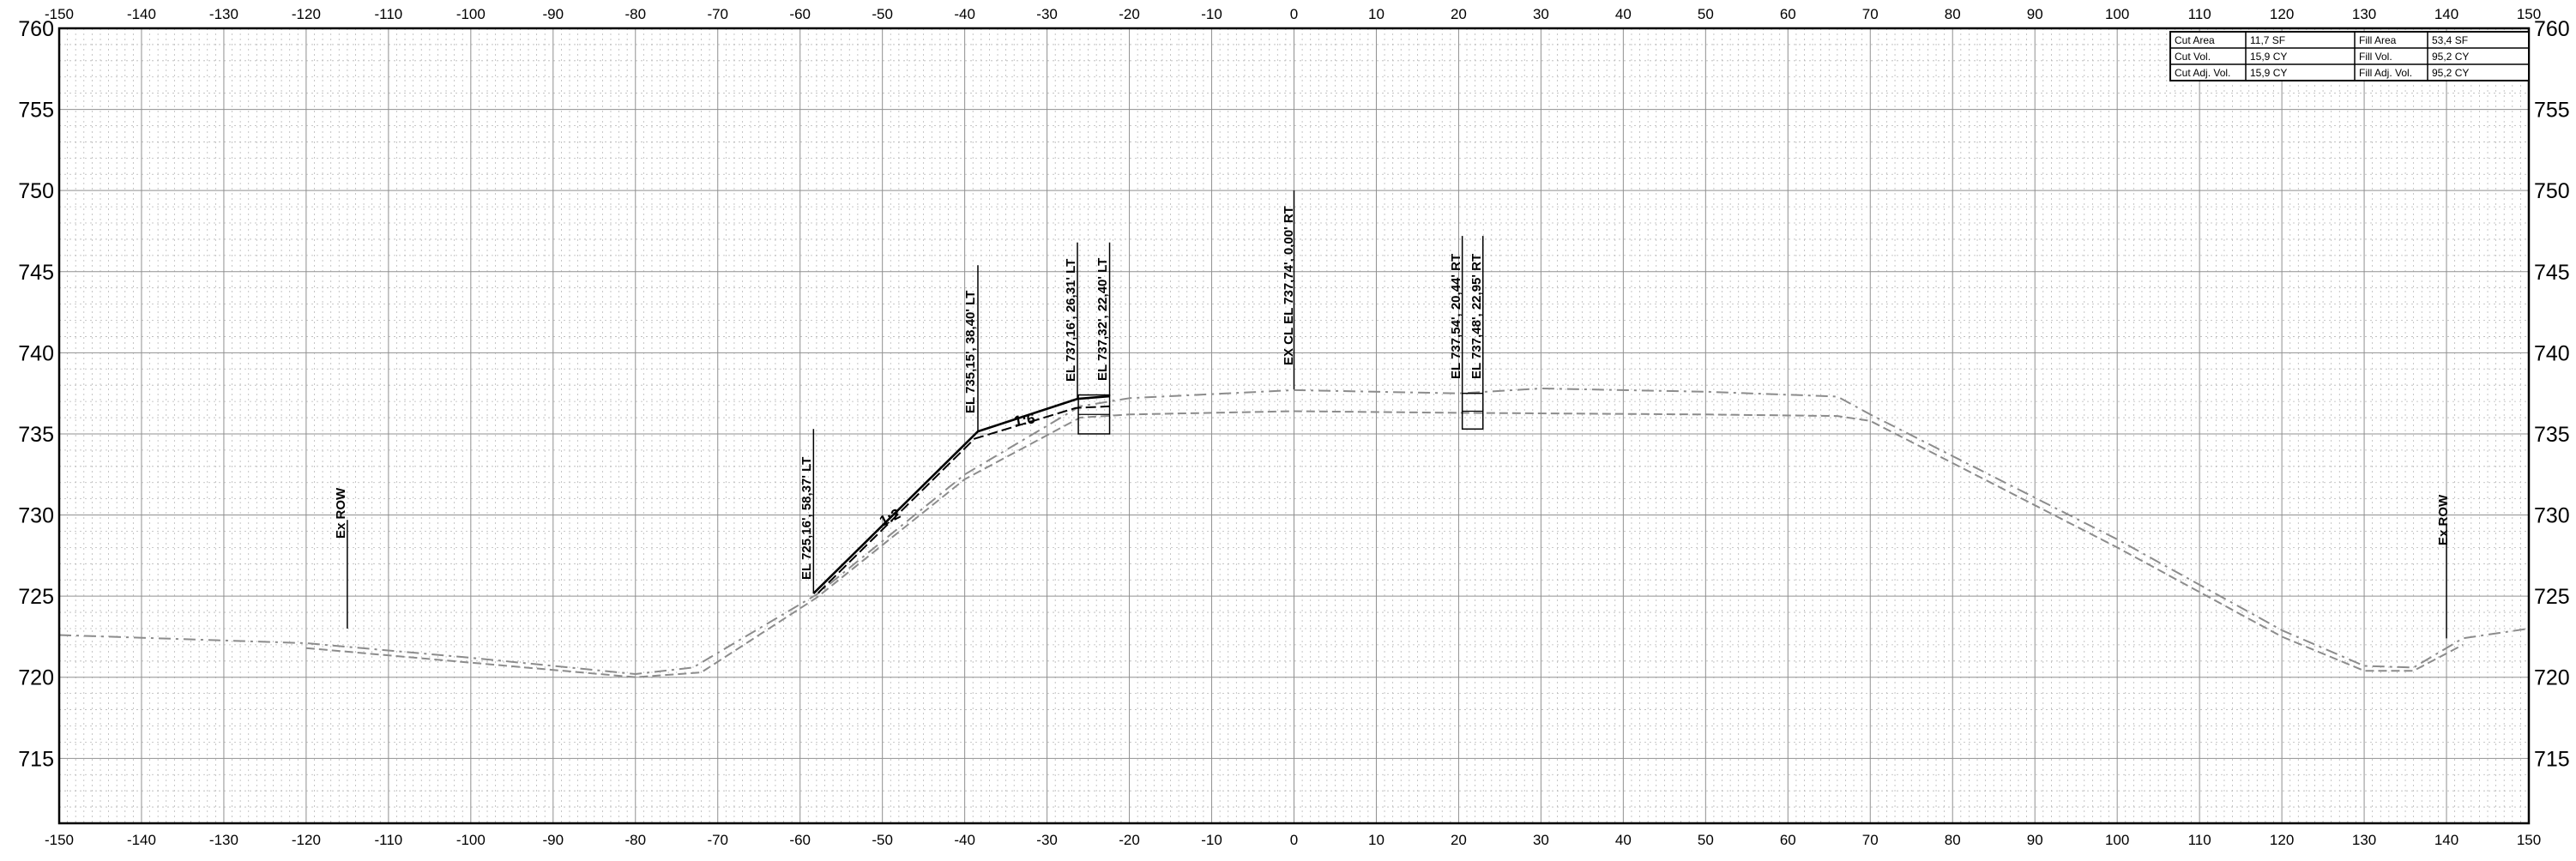 This screenshot has height=861, width=2576. I want to click on x-tick-label-bottom: -120, so click(306, 840).